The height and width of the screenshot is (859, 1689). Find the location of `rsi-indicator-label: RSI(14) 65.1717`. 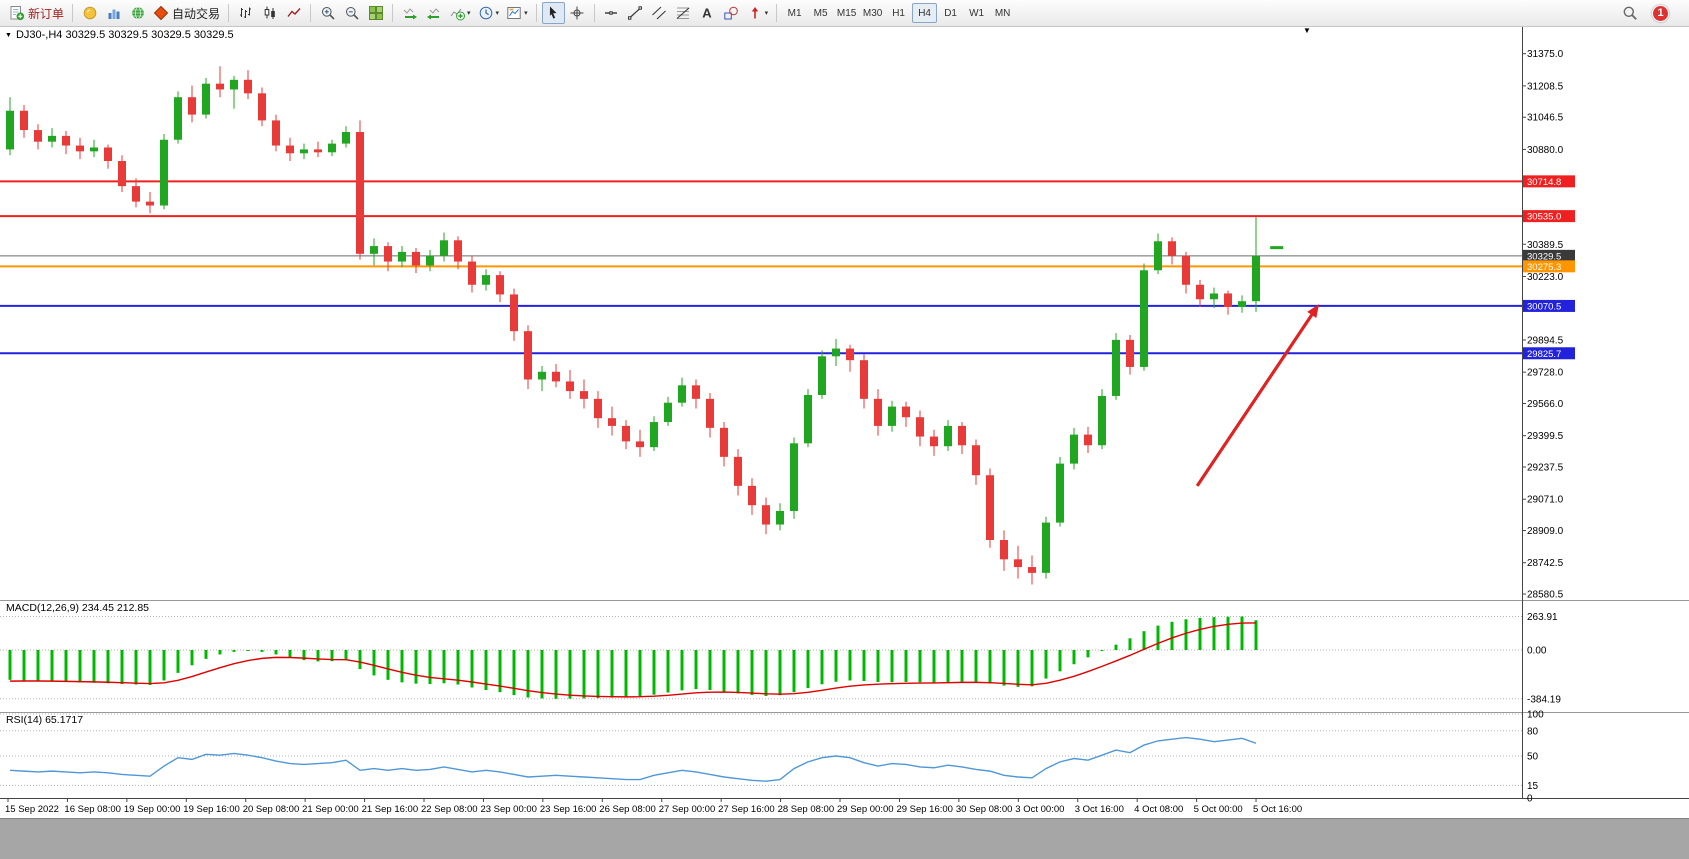

rsi-indicator-label: RSI(14) 65.1717 is located at coordinates (45, 720).